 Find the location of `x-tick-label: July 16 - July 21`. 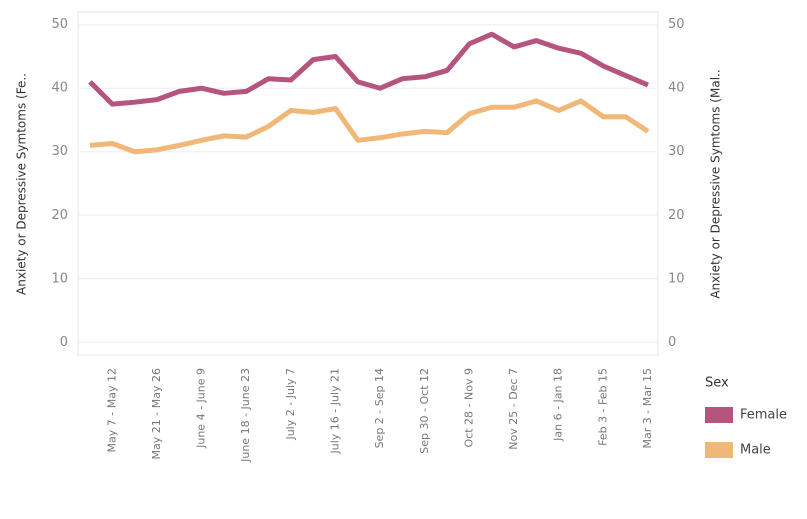

x-tick-label: July 16 - July 21 is located at coordinates (335, 411).